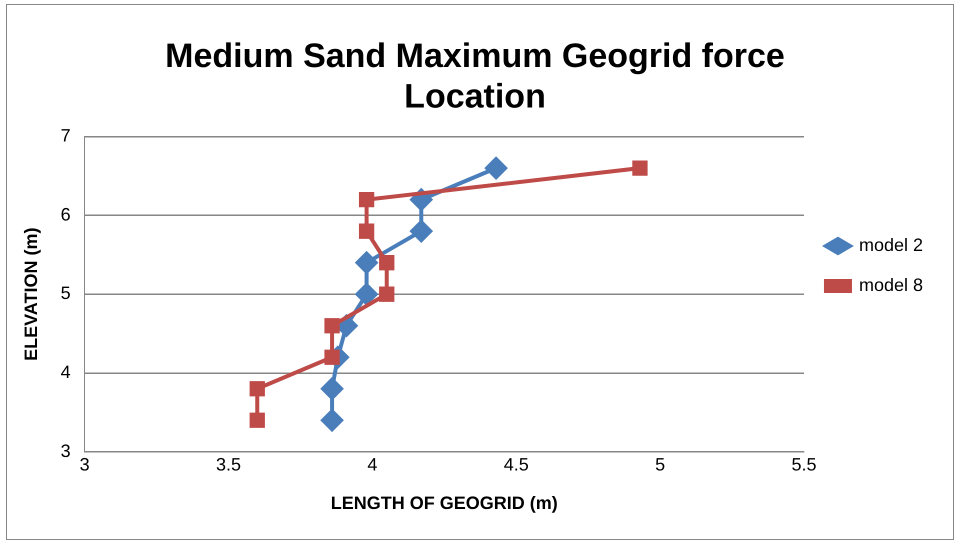 This screenshot has height=544, width=960. What do you see at coordinates (891, 244) in the screenshot?
I see `legend-label: model 2` at bounding box center [891, 244].